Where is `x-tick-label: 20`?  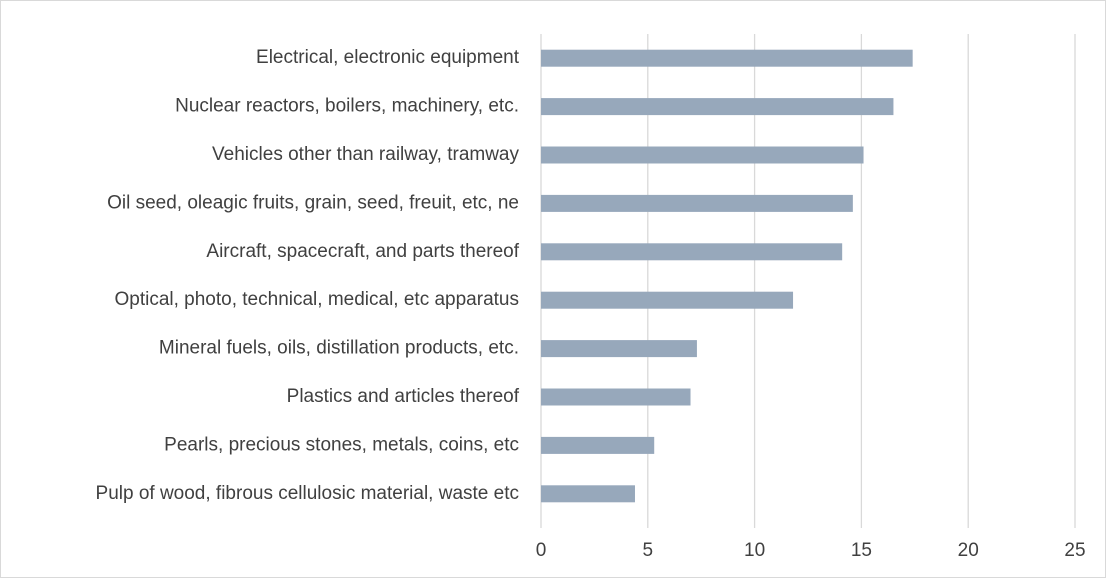
x-tick-label: 20 is located at coordinates (968, 550).